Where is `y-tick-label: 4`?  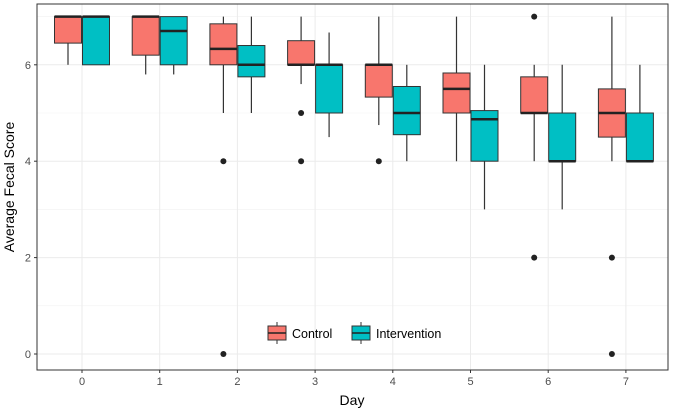 y-tick-label: 4 is located at coordinates (28, 162).